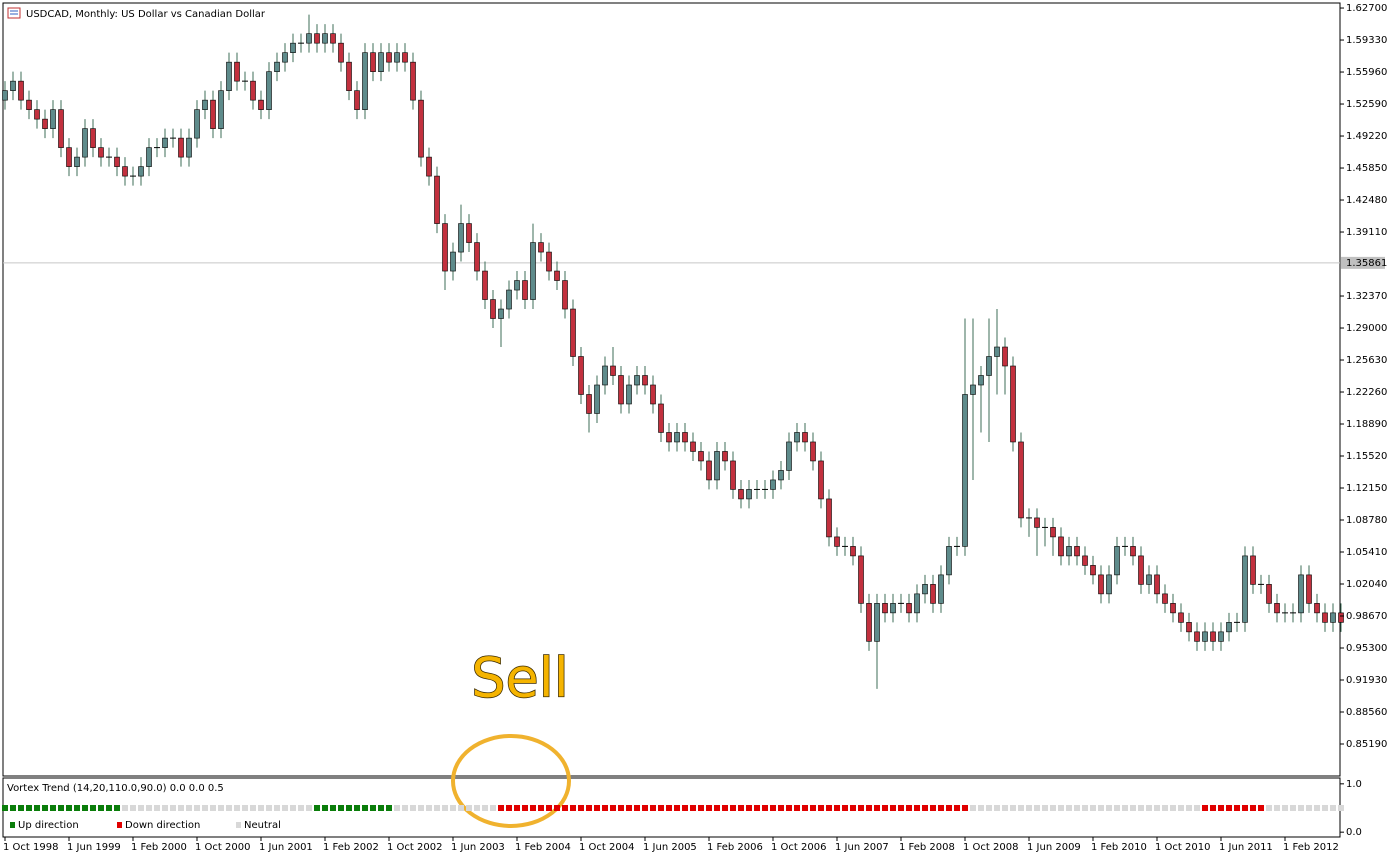 This screenshot has height=856, width=1391. Describe the element at coordinates (1366, 40) in the screenshot. I see `y-tick-label: 1.59330` at that location.